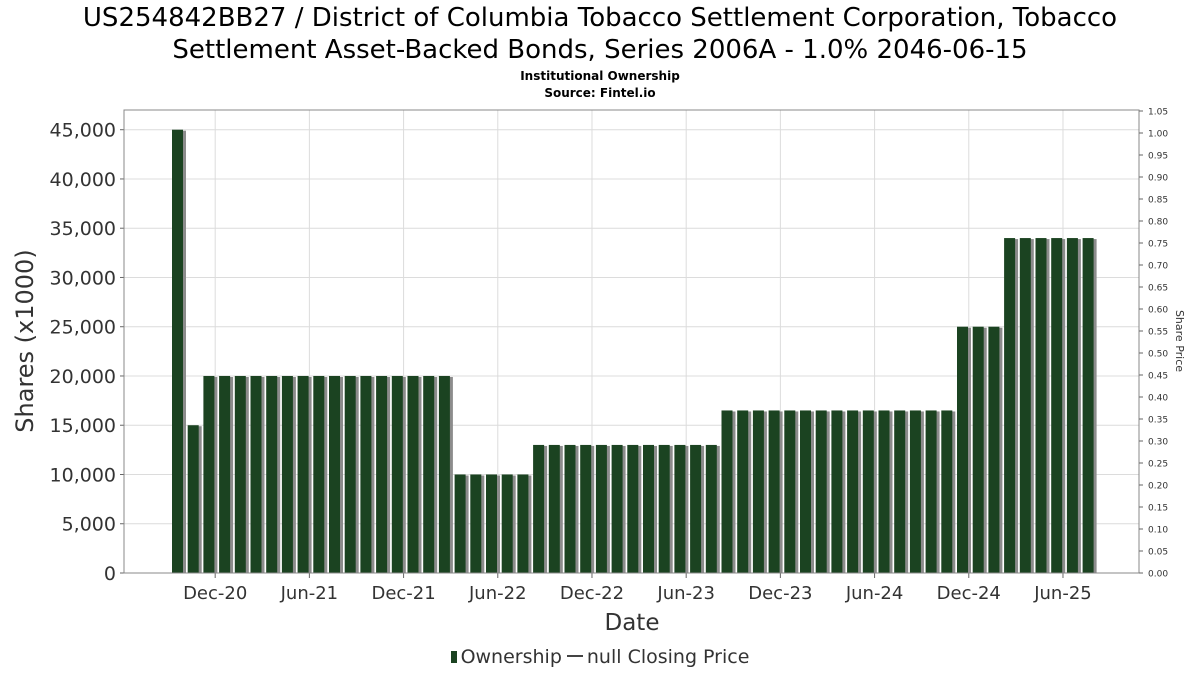  Describe the element at coordinates (1179, 341) in the screenshot. I see `y2-axis-label: Share Price` at that location.